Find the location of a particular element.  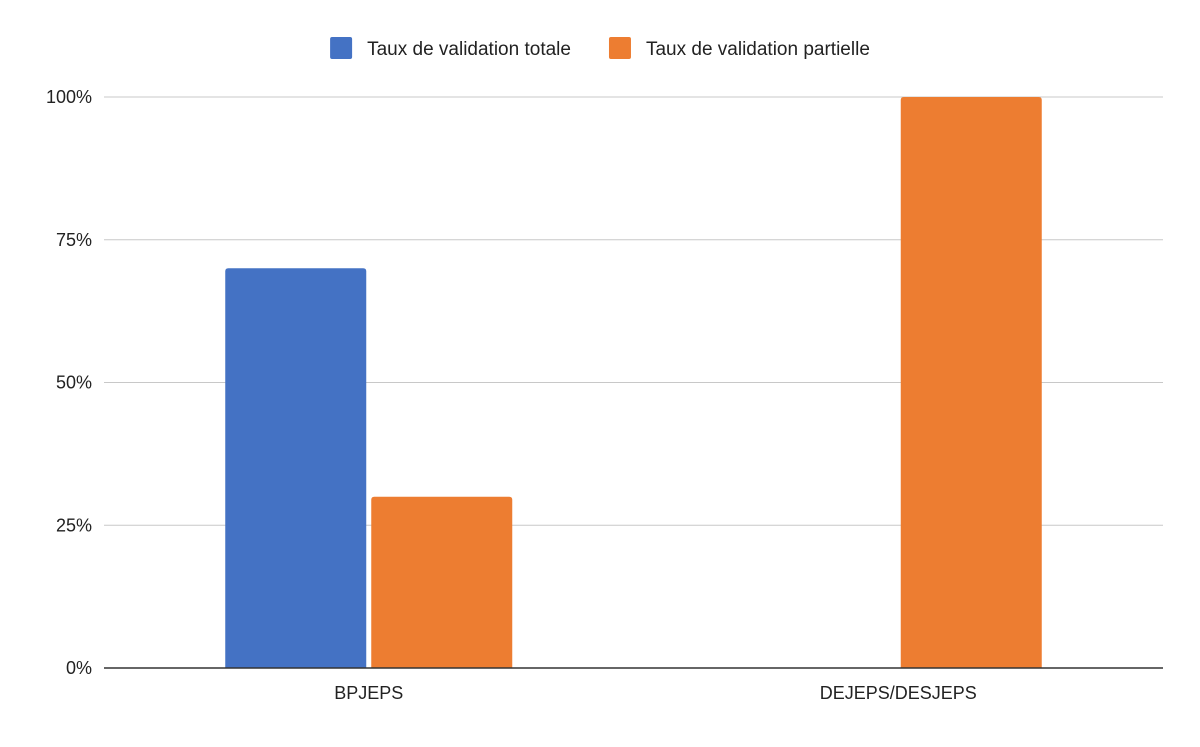

y-tick-label: 75% is located at coordinates (74, 240).